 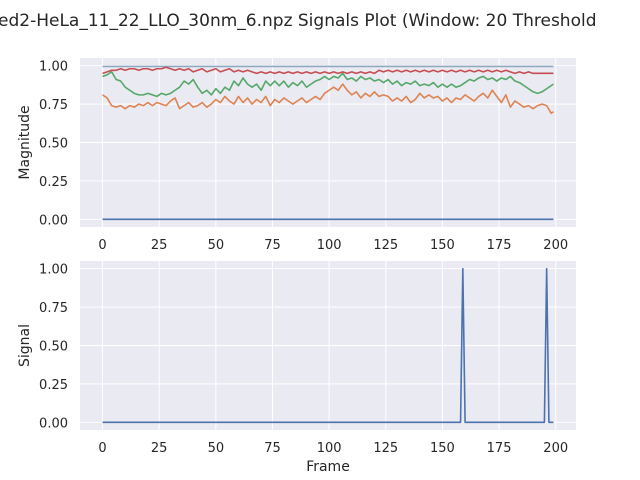 I want to click on y-axis-label: Signal, so click(x=25, y=345).